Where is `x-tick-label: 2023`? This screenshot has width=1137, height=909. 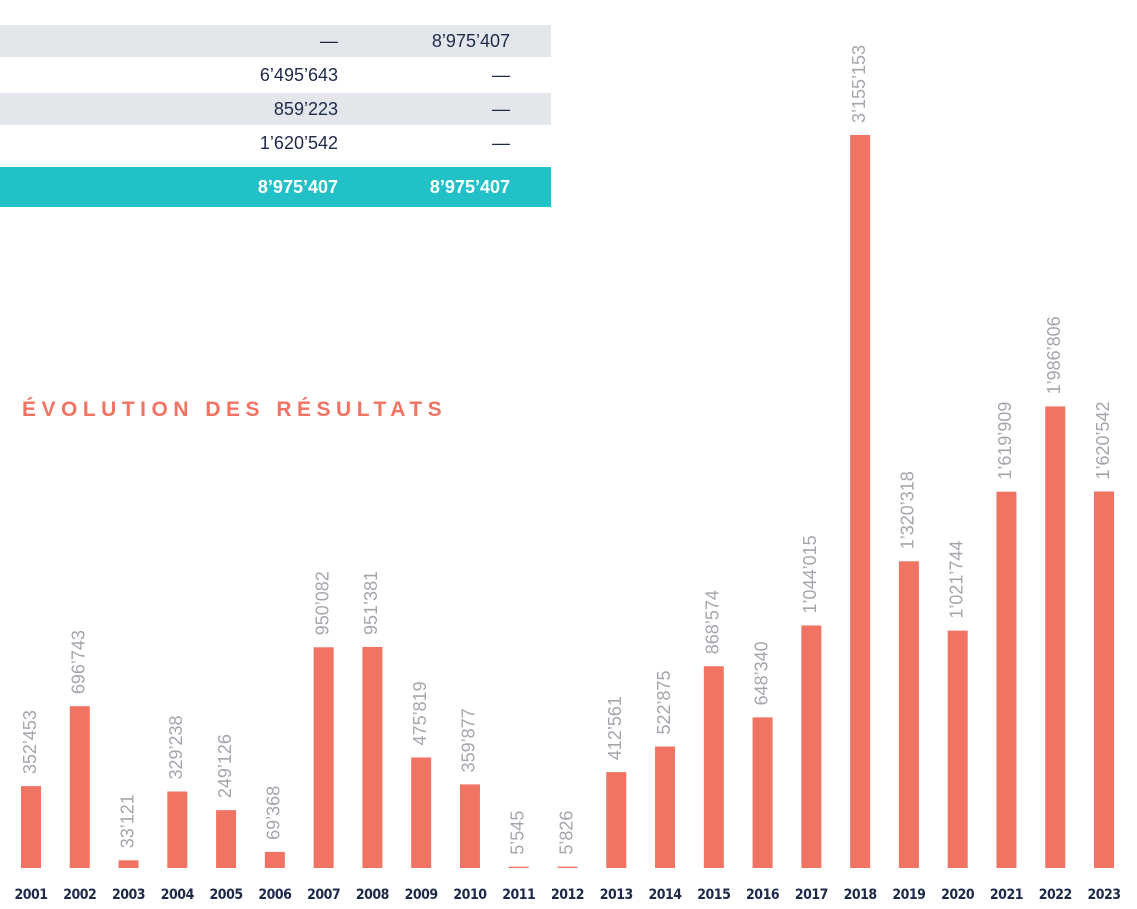
x-tick-label: 2023 is located at coordinates (1103, 895).